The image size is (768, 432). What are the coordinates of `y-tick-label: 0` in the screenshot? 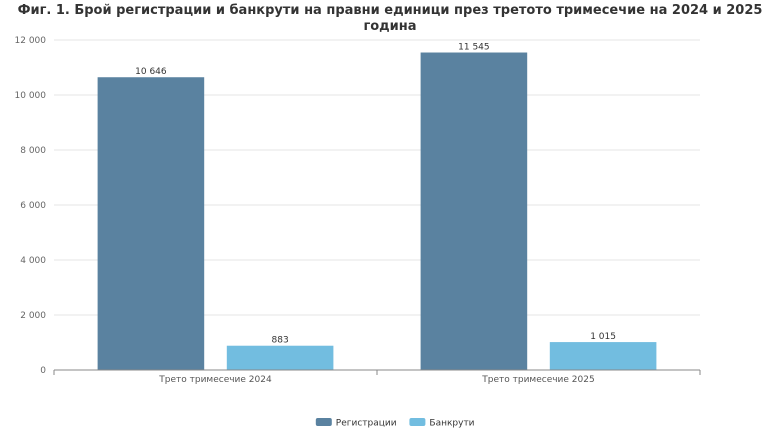 It's located at (43, 371).